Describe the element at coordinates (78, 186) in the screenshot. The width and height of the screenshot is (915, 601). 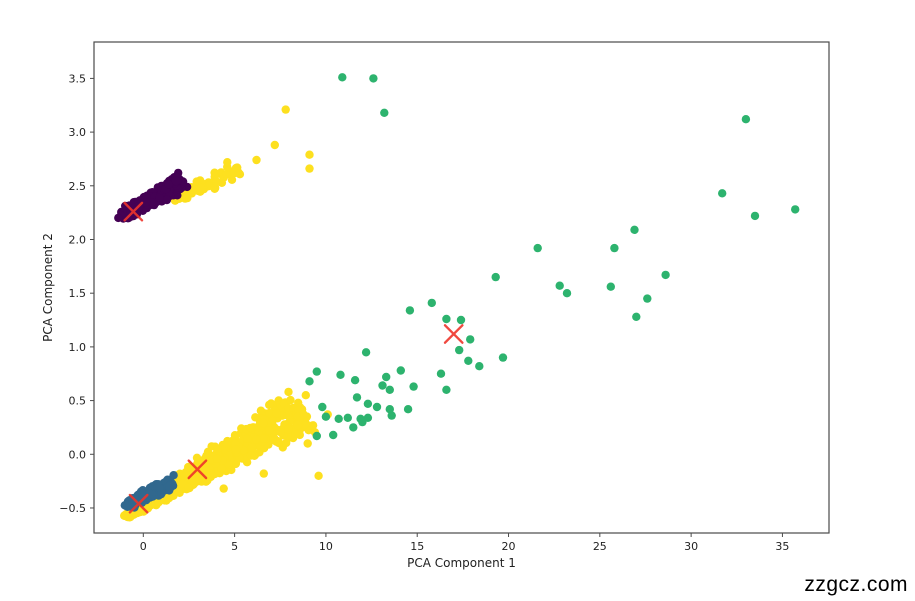
I see `y-tick-label: 2.5` at that location.